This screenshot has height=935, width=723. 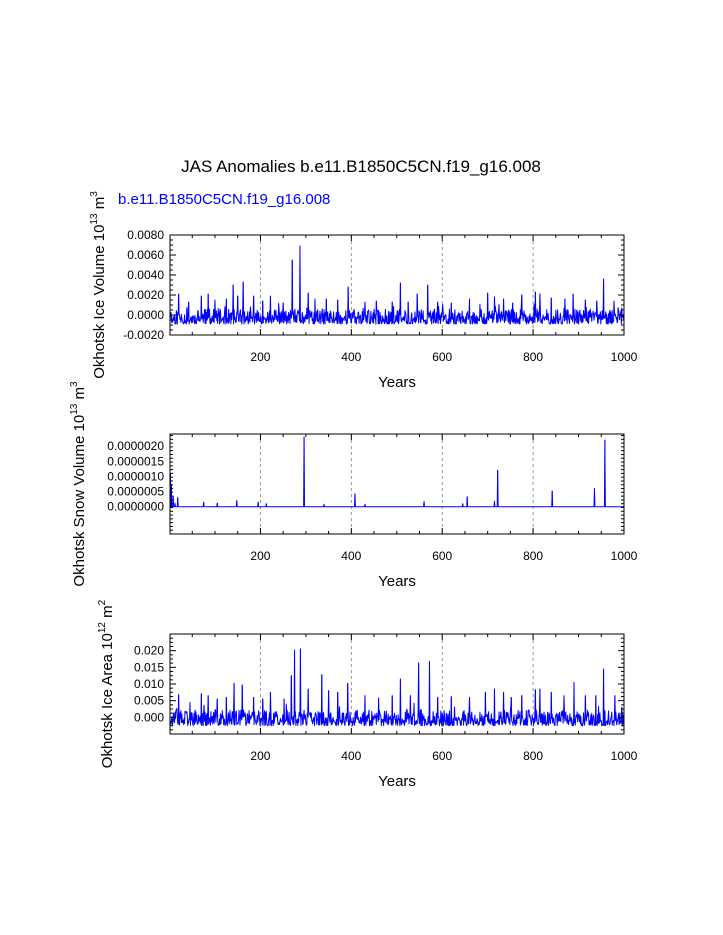 What do you see at coordinates (397, 285) in the screenshot?
I see `ice-volume-series-line` at bounding box center [397, 285].